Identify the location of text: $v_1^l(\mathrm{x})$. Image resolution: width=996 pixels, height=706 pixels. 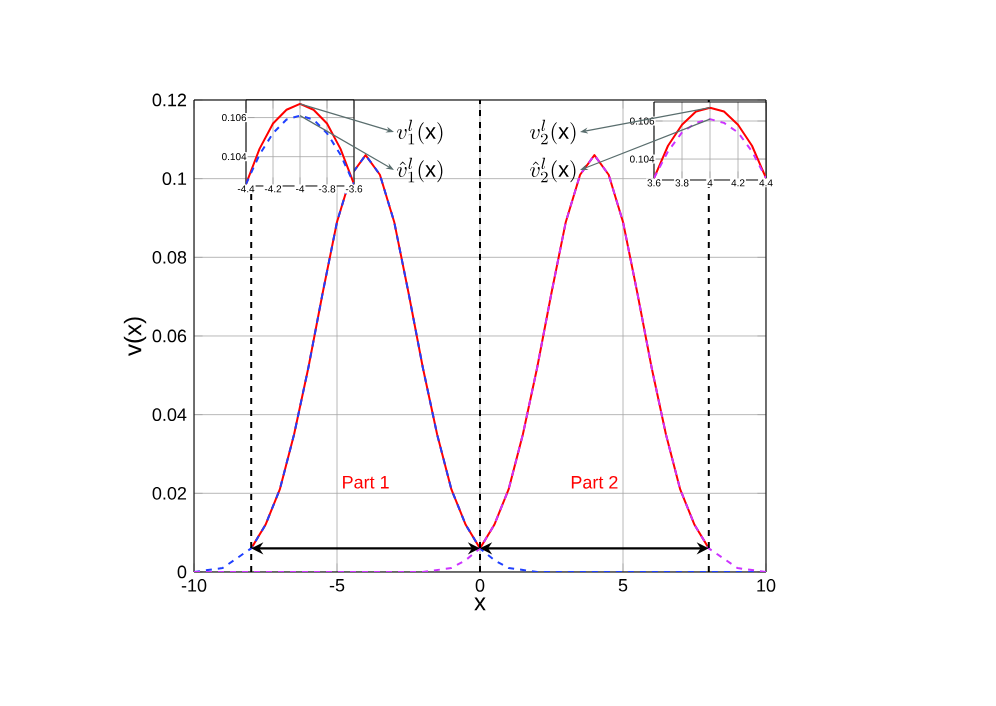
(420, 132).